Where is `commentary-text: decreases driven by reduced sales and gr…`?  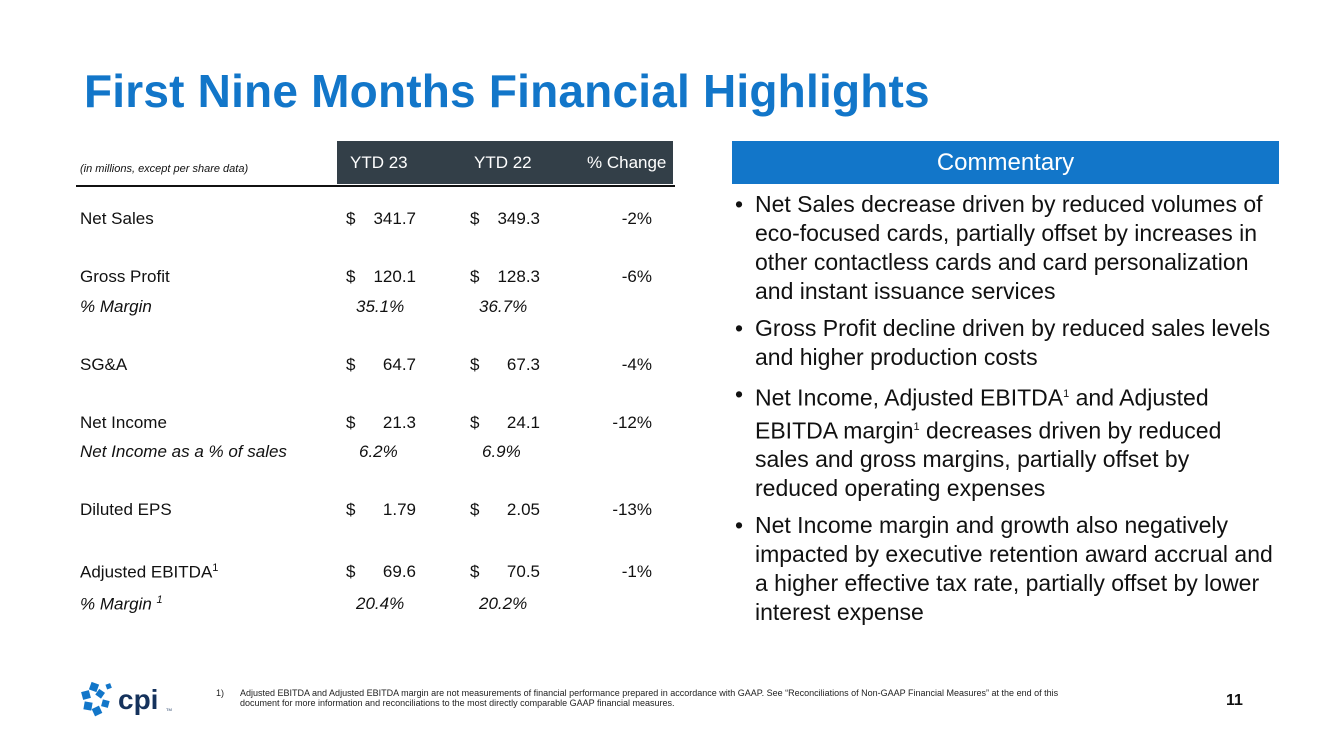
commentary-text: decreases driven by reduced sales and gr… is located at coordinates (988, 459).